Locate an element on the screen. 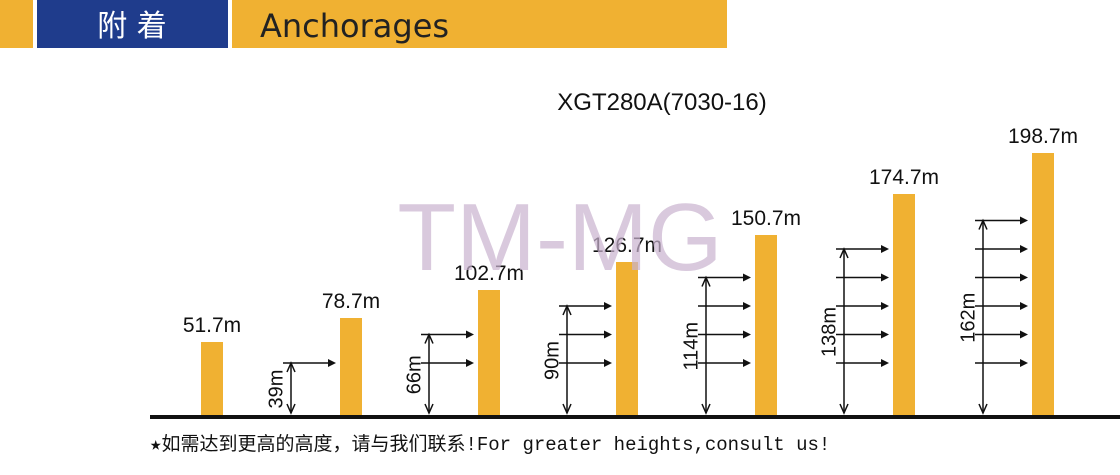  tower-height-label: 198.7m is located at coordinates (1043, 136).